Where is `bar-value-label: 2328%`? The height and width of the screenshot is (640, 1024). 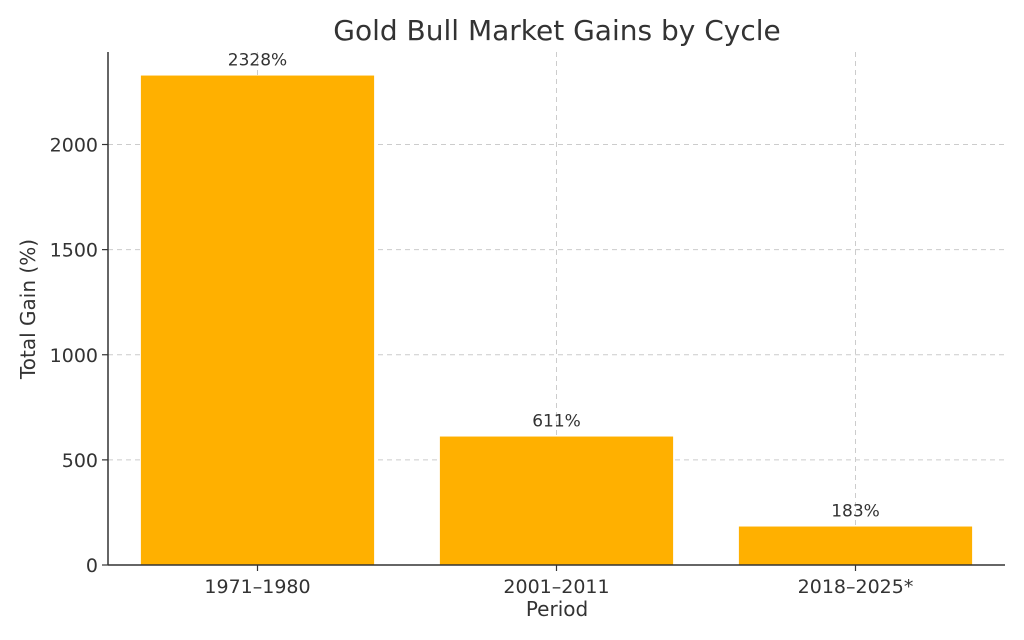 bar-value-label: 2328% is located at coordinates (257, 61).